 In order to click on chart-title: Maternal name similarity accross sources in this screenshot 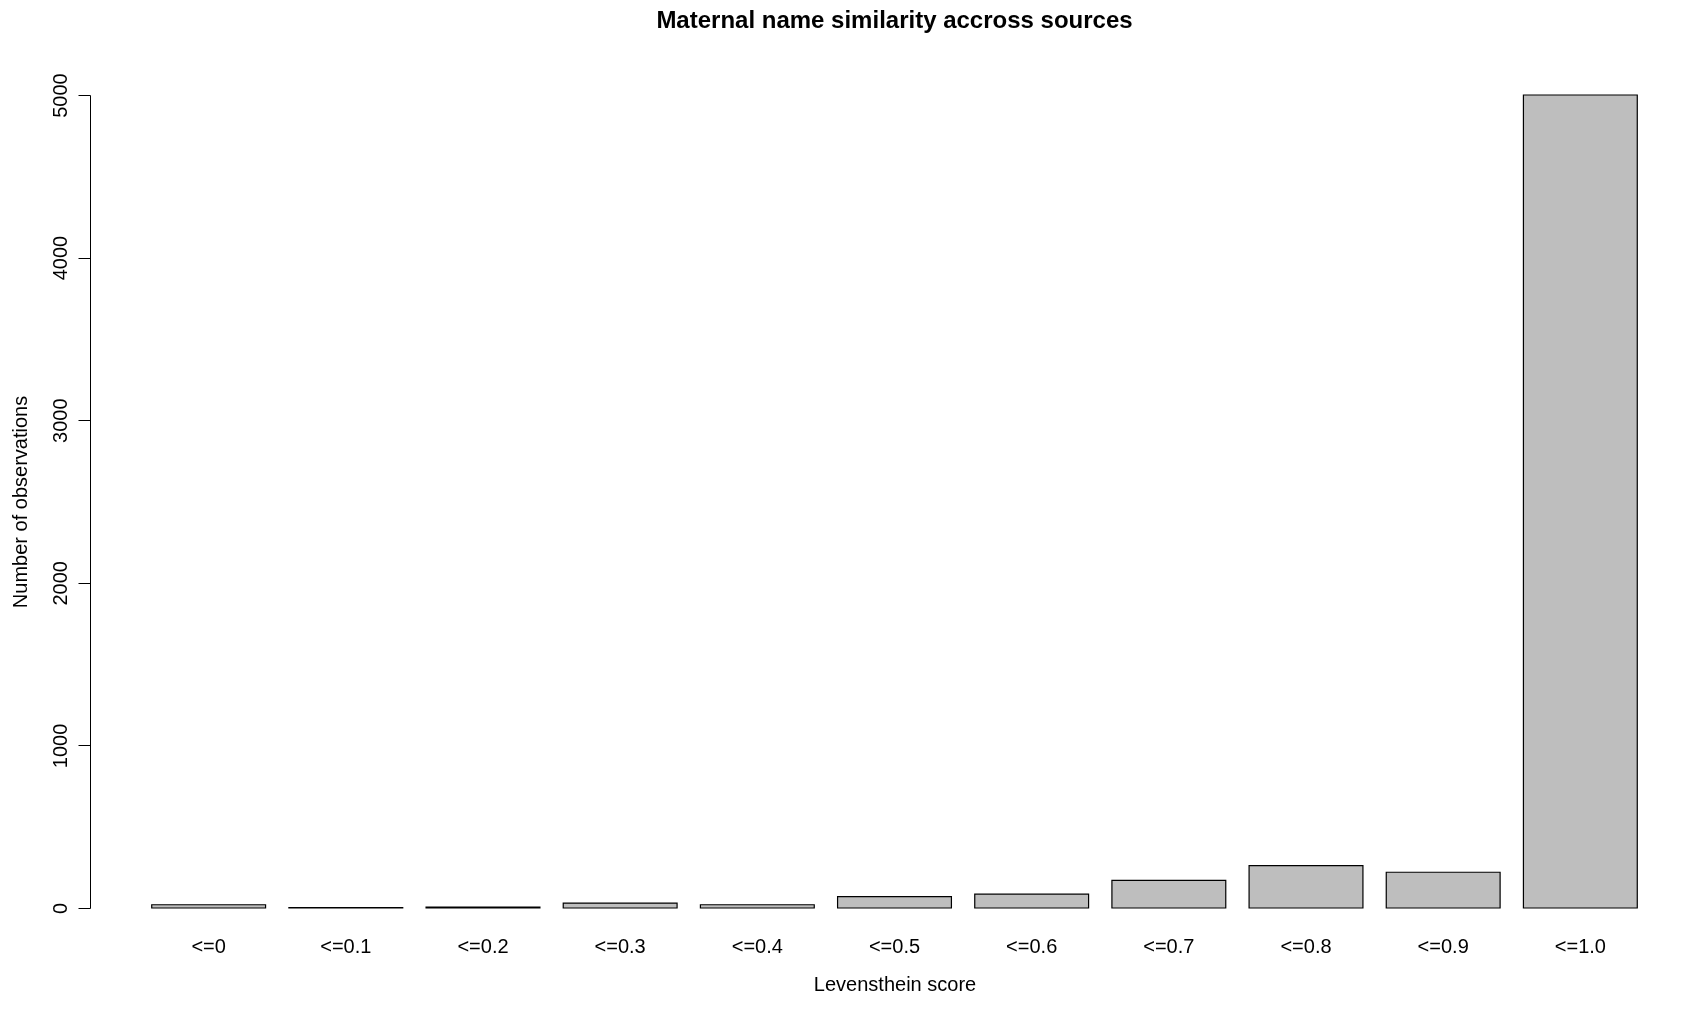, I will do `click(894, 19)`.